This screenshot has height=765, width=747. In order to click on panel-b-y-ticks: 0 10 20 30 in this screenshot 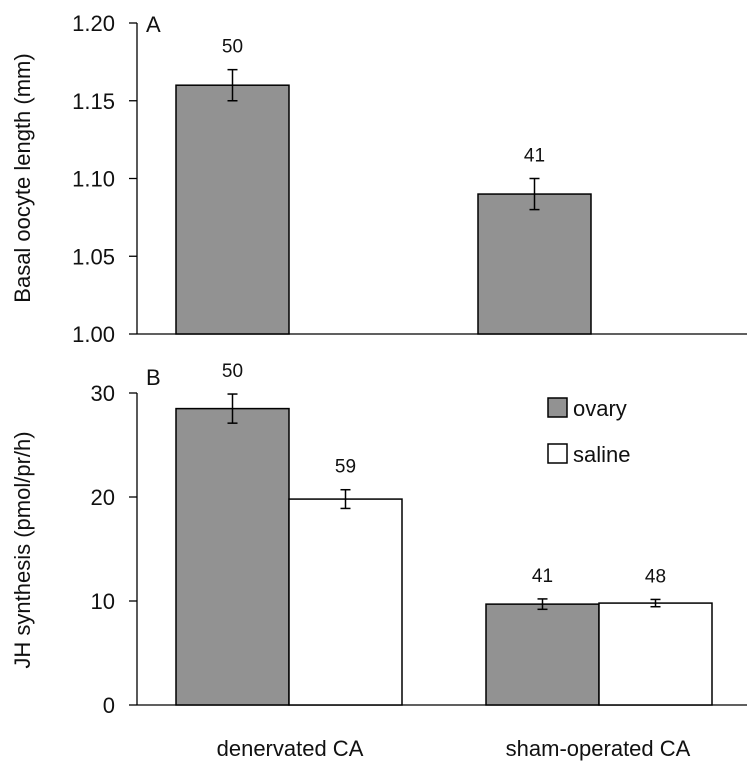, I will do `click(114, 549)`.